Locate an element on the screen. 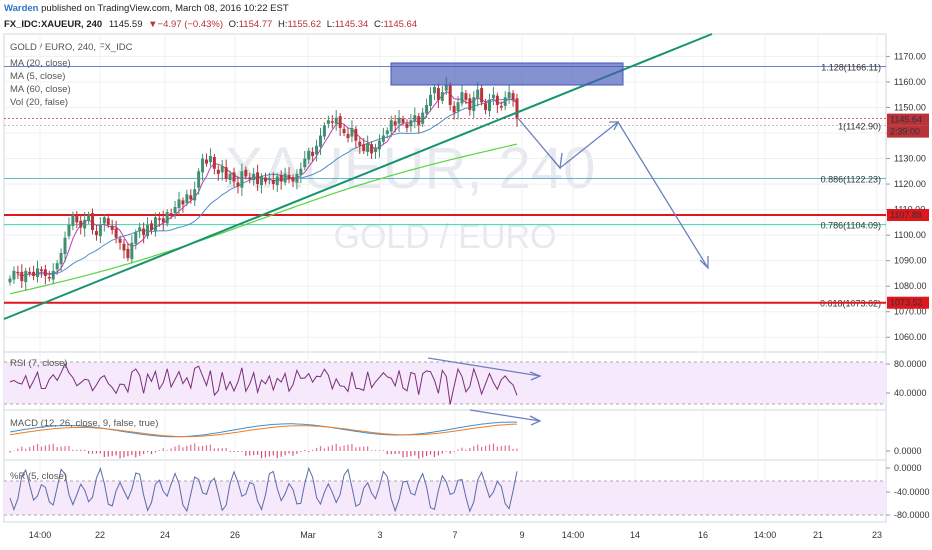 This screenshot has width=932, height=550. open-label: O: is located at coordinates (234, 24).